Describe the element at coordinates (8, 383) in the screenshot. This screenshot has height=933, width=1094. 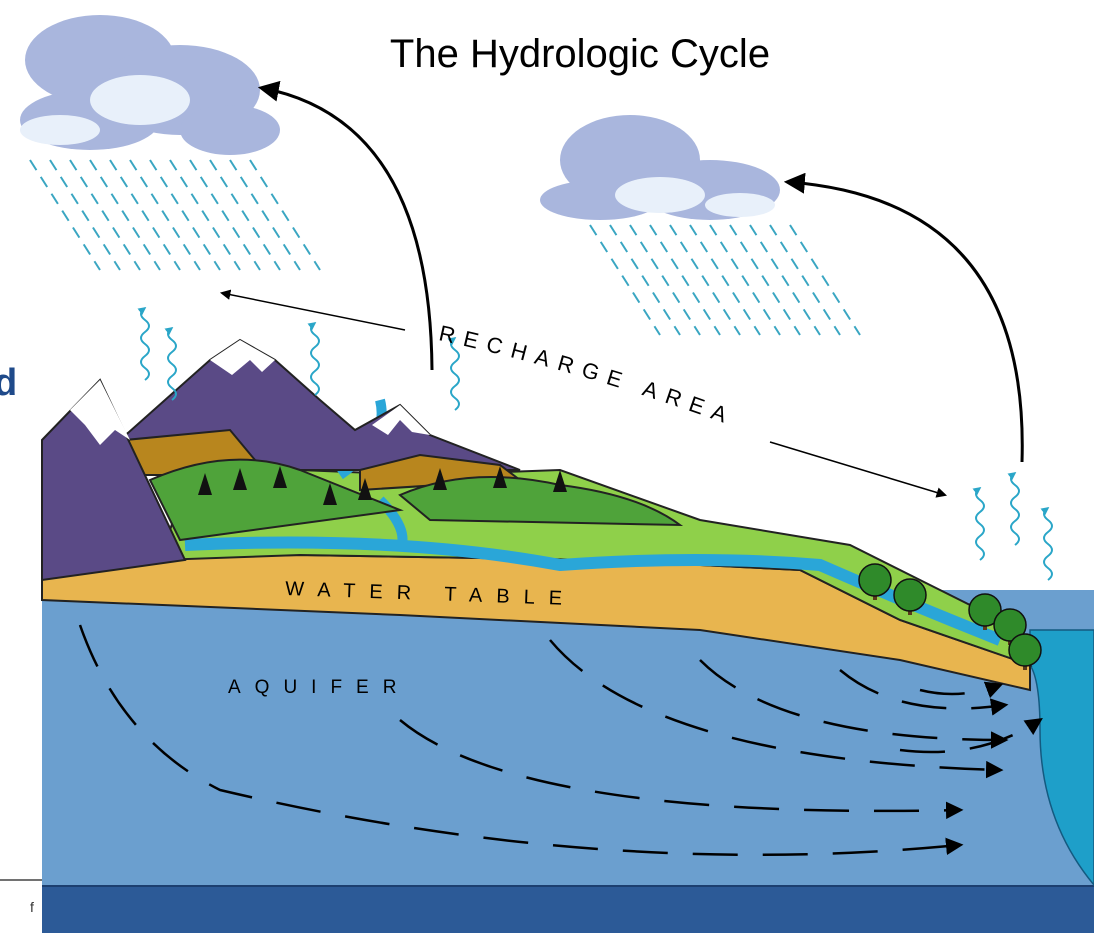
I see `edge-fragment: d` at that location.